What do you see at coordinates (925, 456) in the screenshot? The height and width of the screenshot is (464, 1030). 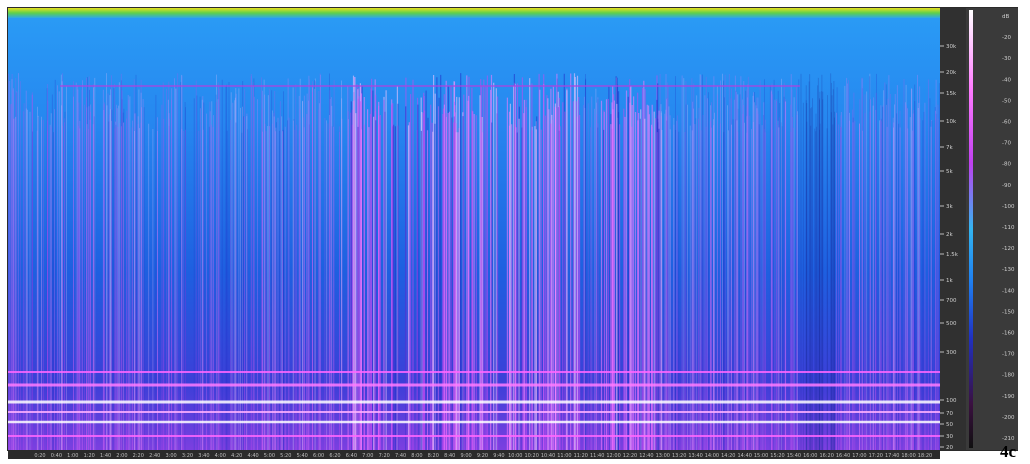 I see `time-tick-label: 18:20` at bounding box center [925, 456].